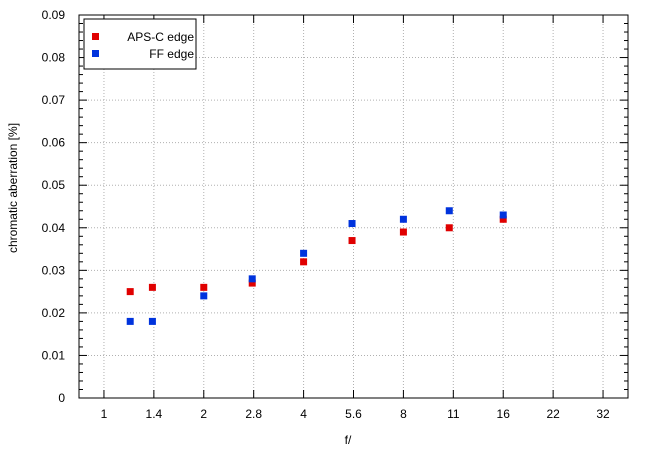 The height and width of the screenshot is (450, 650). What do you see at coordinates (303, 414) in the screenshot?
I see `x-tick-label: 4` at bounding box center [303, 414].